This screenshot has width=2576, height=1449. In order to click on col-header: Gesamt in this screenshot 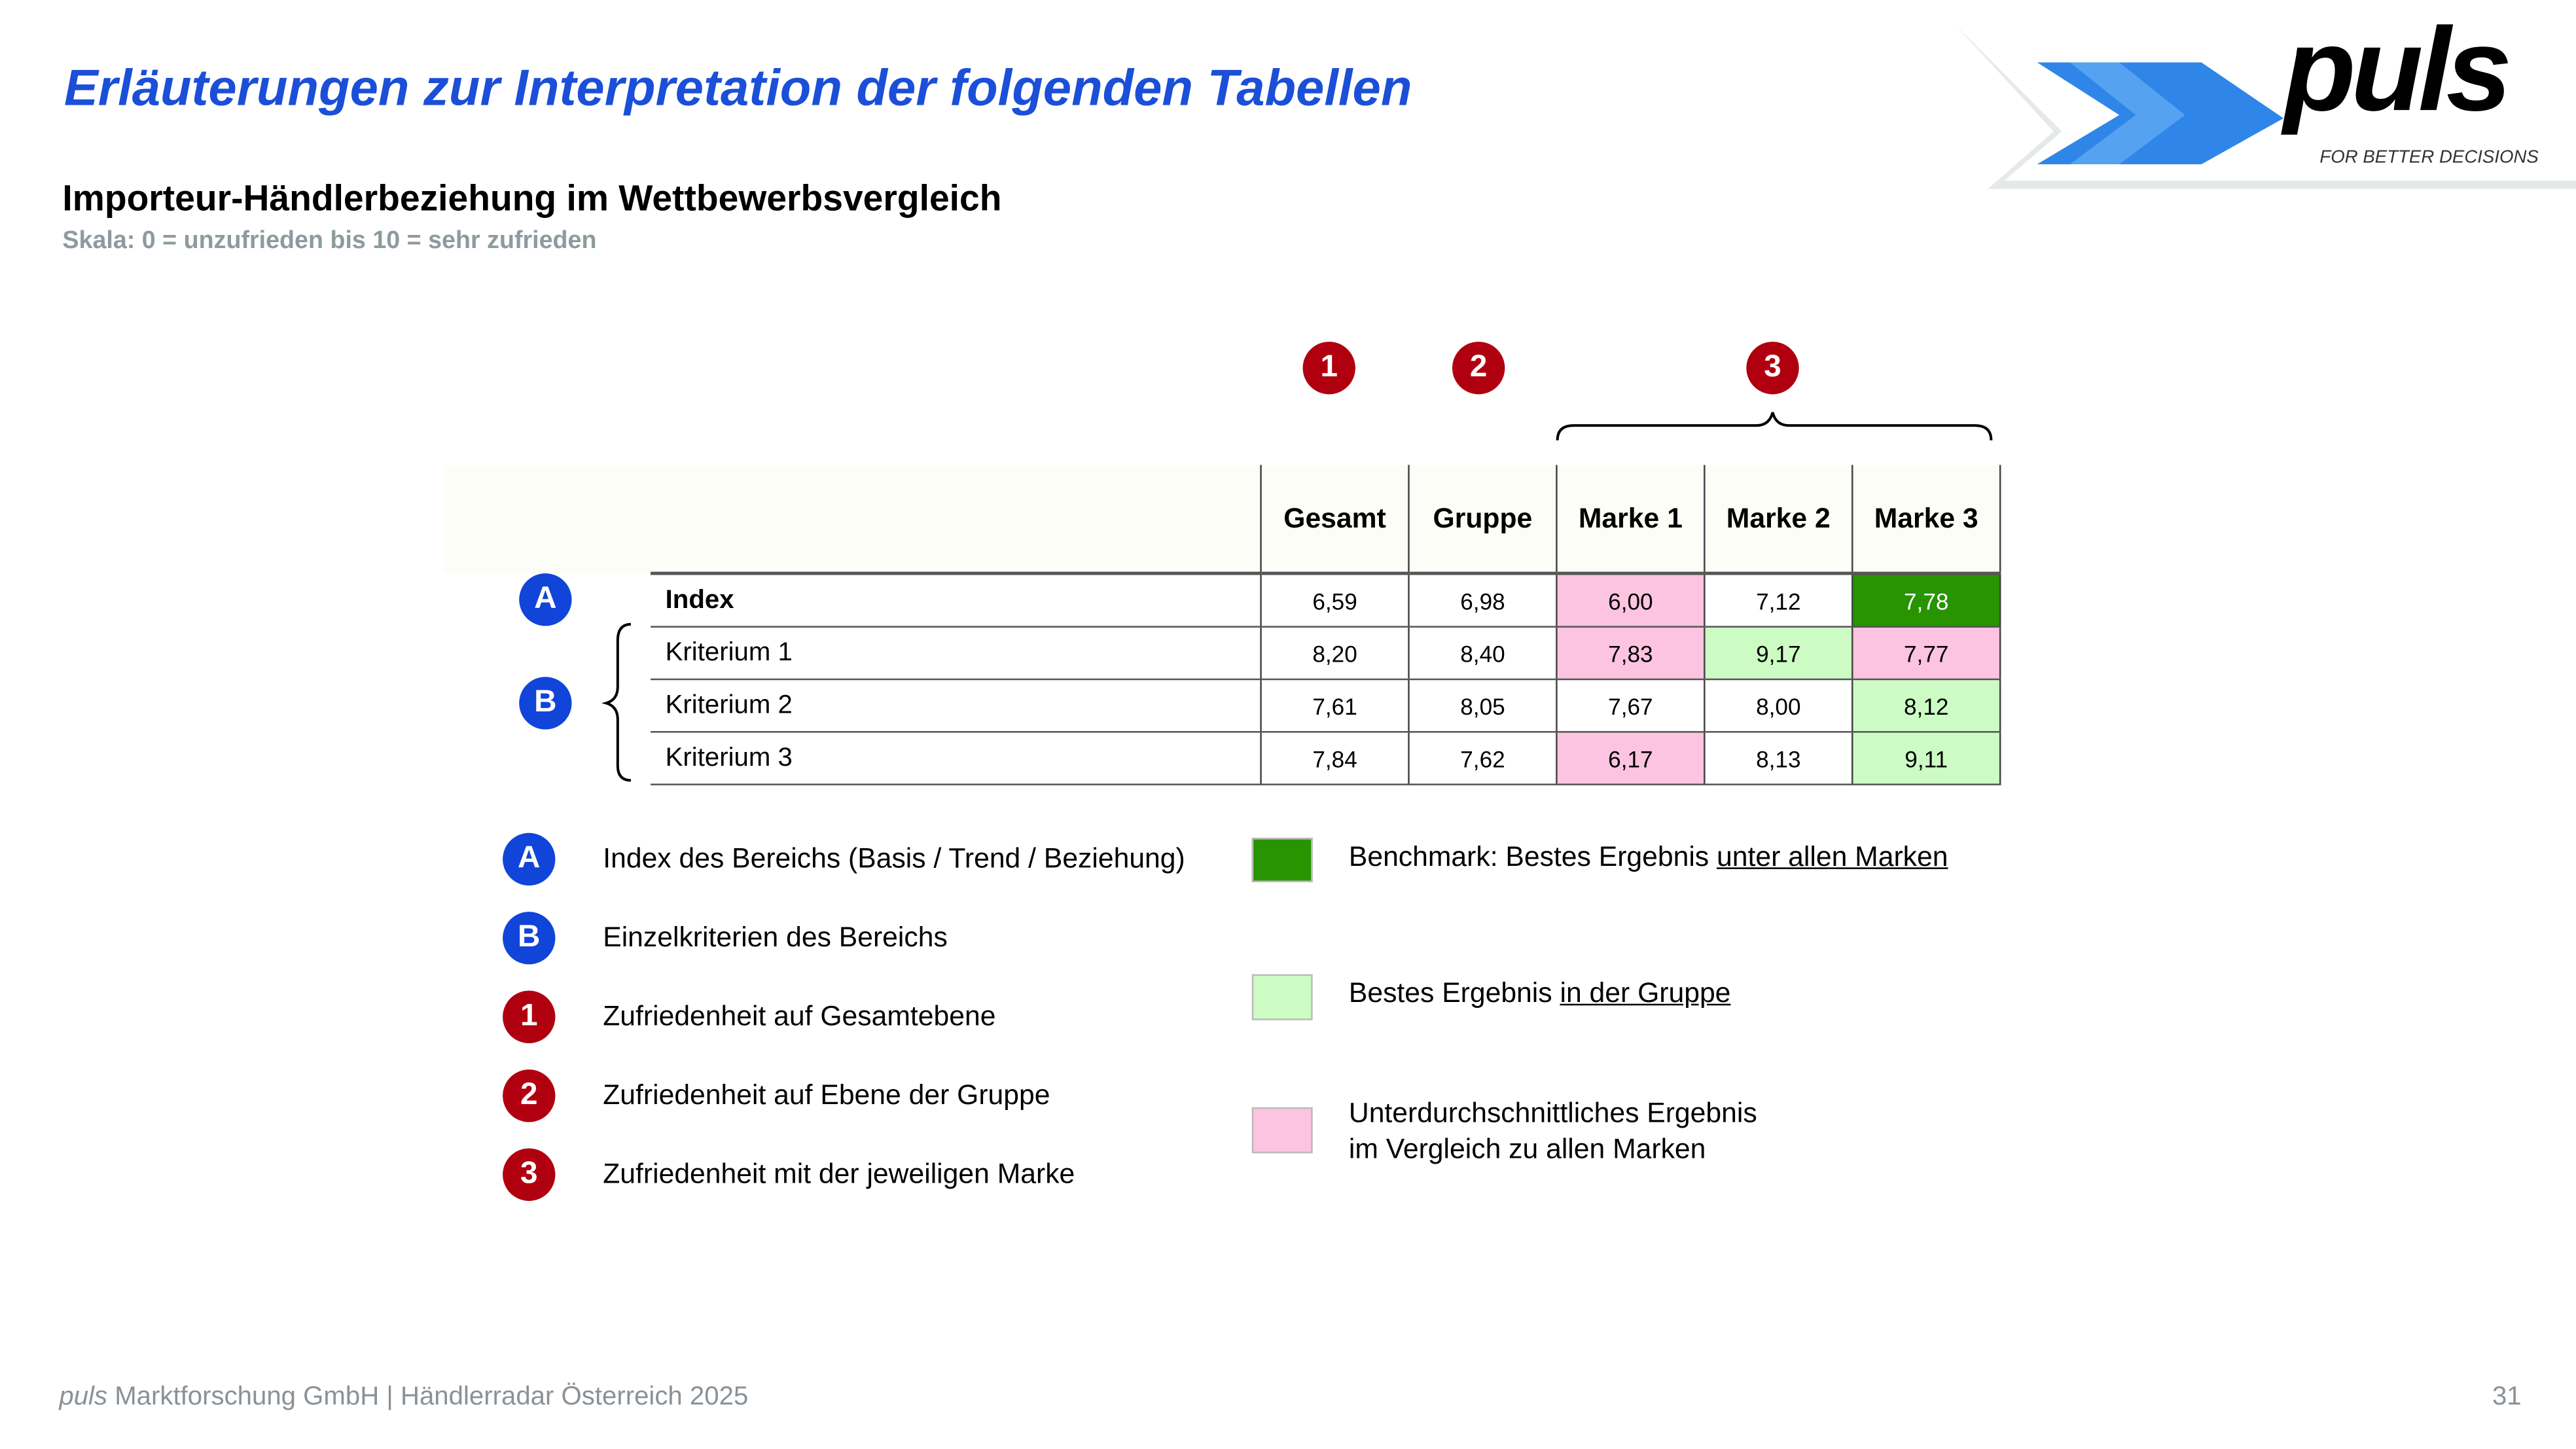, I will do `click(1335, 520)`.